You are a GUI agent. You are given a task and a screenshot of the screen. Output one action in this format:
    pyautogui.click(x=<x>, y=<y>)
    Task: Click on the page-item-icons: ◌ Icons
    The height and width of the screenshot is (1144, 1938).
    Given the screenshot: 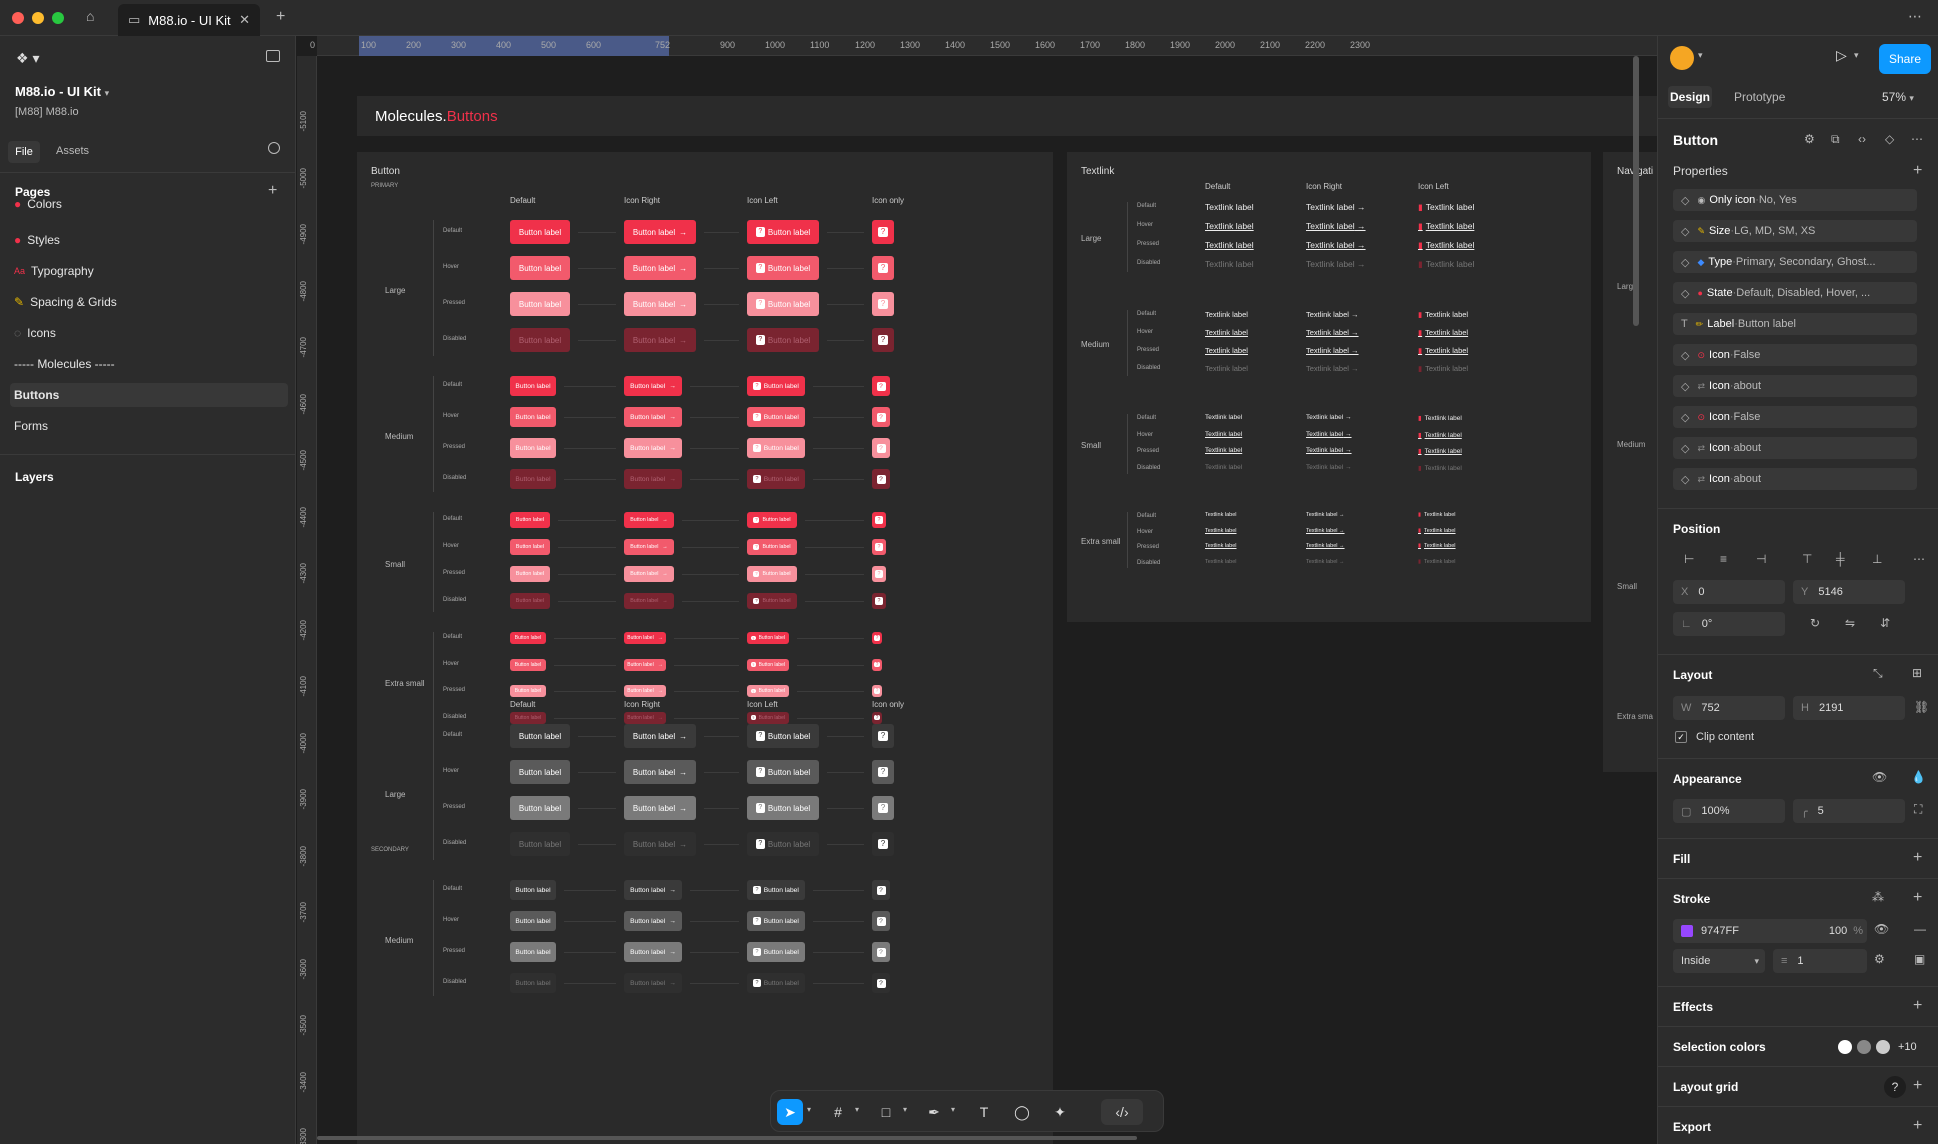 What is the action you would take?
    pyautogui.click(x=35, y=333)
    